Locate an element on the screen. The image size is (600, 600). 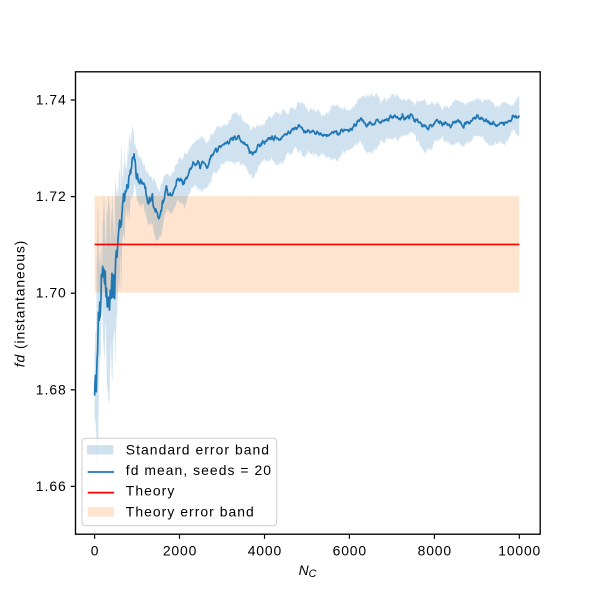
svg-text: 6000 is located at coordinates (350, 550).